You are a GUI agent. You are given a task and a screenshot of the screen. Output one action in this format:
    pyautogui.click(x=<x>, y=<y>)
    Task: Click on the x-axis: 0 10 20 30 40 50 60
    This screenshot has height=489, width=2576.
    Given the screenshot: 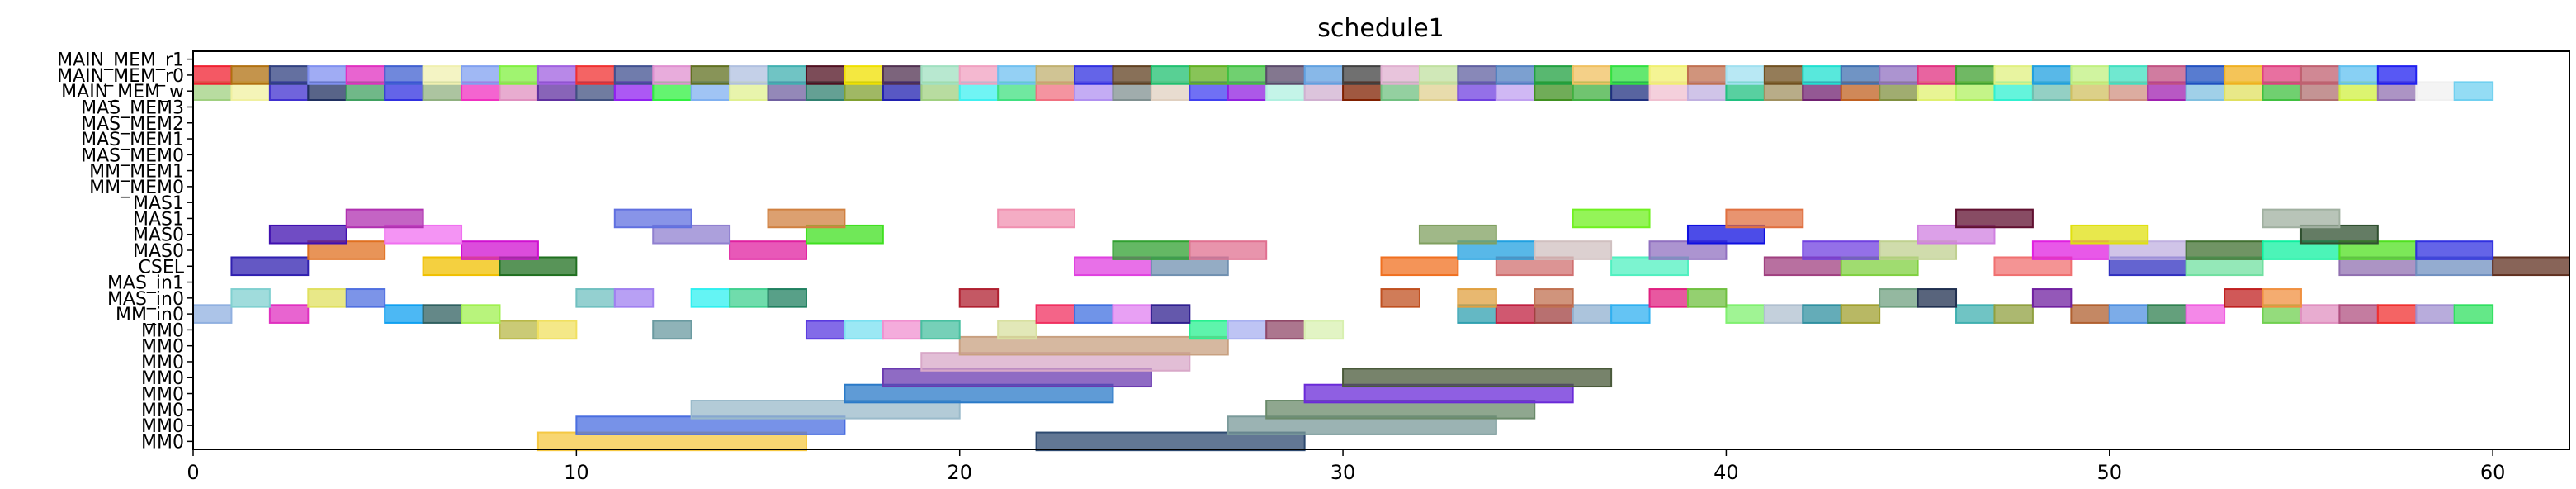 What is the action you would take?
    pyautogui.click(x=1346, y=466)
    